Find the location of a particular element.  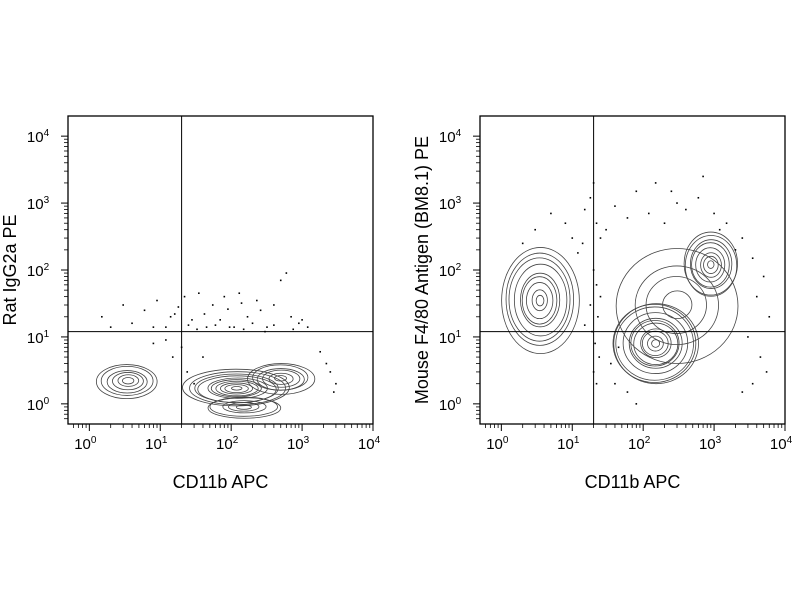

x-tick-label: 10² is located at coordinates (227, 444).